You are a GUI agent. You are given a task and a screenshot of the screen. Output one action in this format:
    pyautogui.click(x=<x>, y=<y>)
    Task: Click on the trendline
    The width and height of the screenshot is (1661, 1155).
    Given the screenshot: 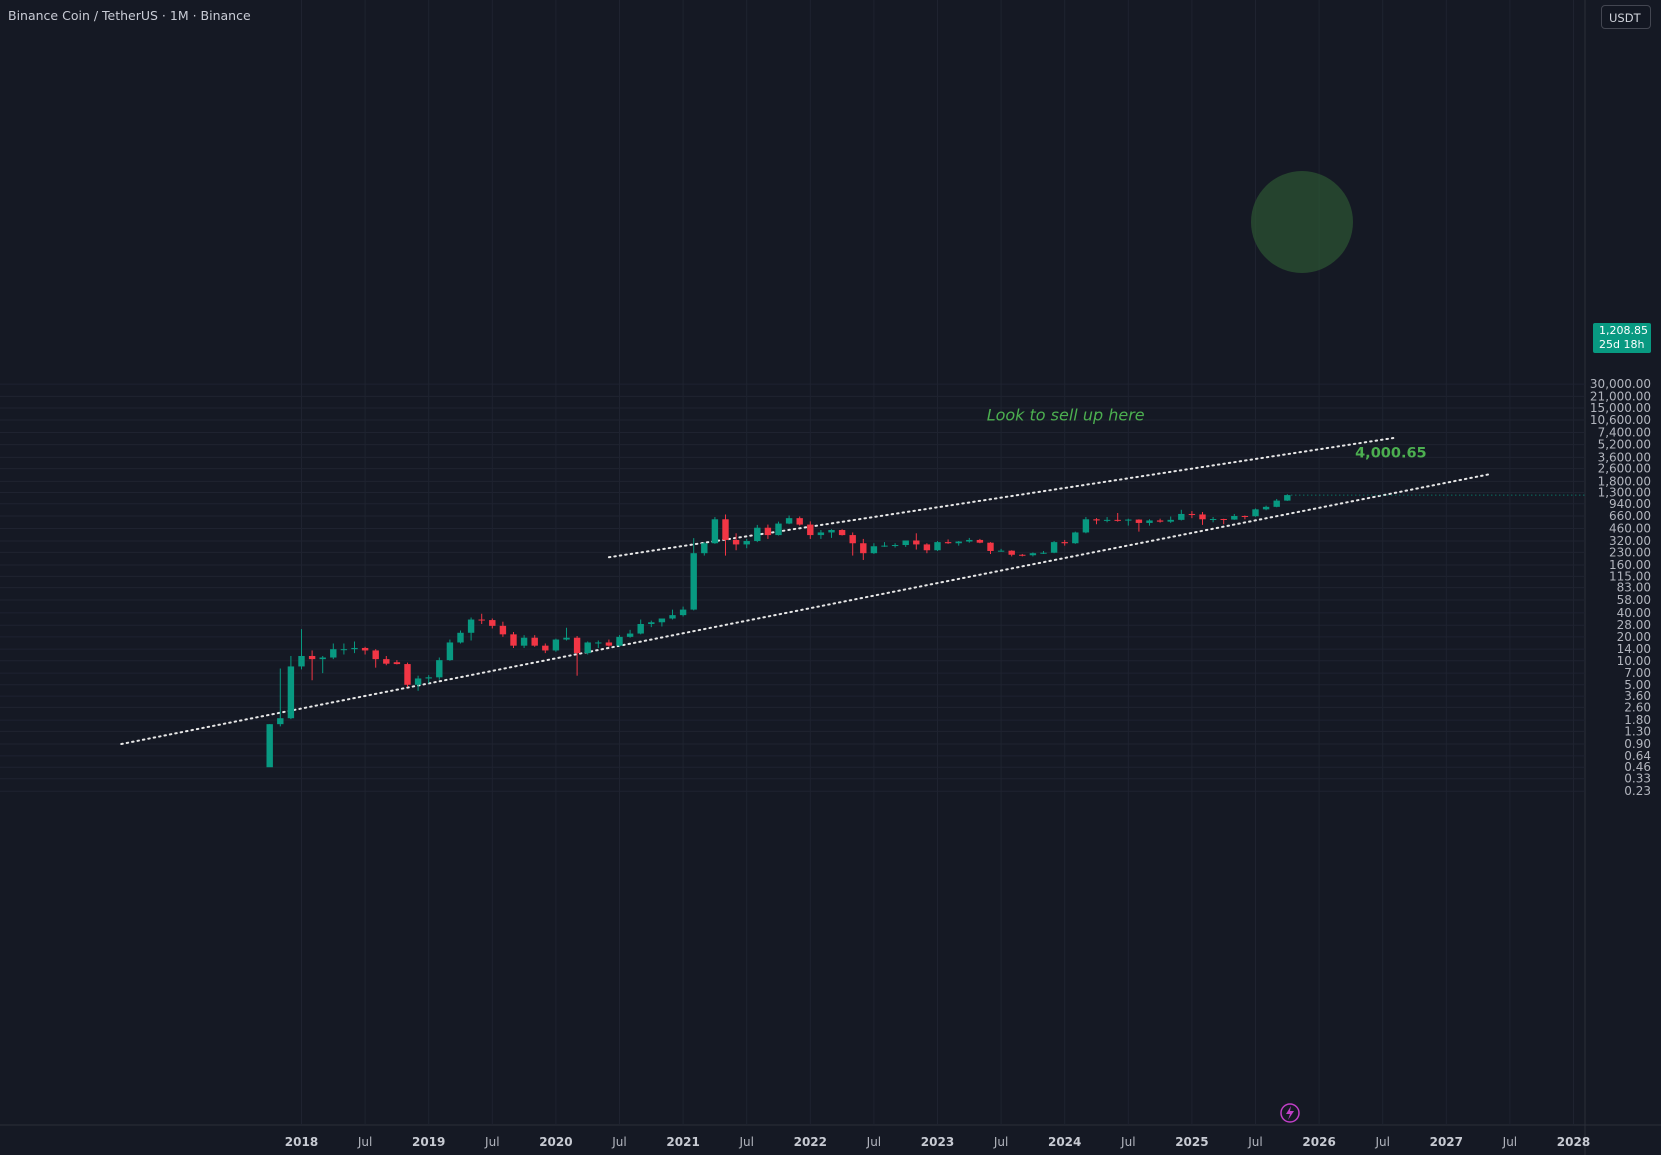 What is the action you would take?
    pyautogui.click(x=1001, y=498)
    